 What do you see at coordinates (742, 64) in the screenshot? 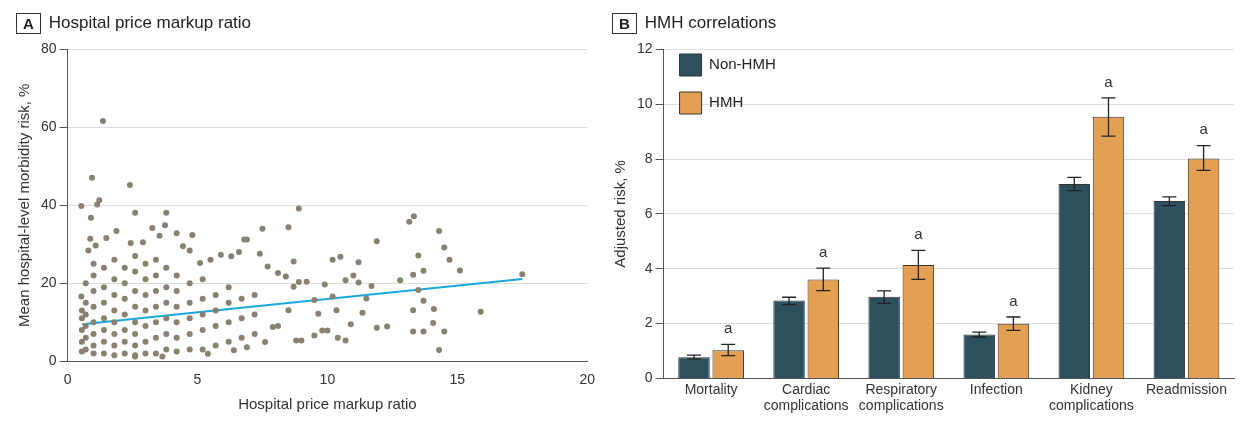
I see `legend-label: Non-HMH` at bounding box center [742, 64].